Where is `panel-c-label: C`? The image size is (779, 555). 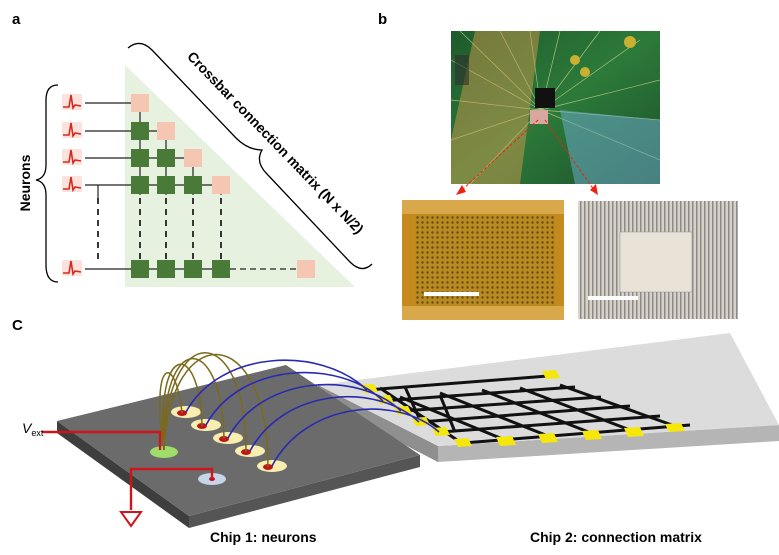
panel-c-label: C is located at coordinates (17, 325).